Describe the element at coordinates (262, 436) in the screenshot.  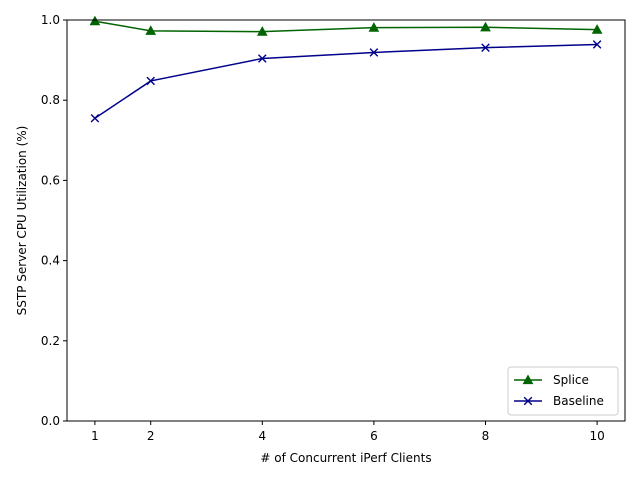
I see `x-tick-label: 4` at that location.